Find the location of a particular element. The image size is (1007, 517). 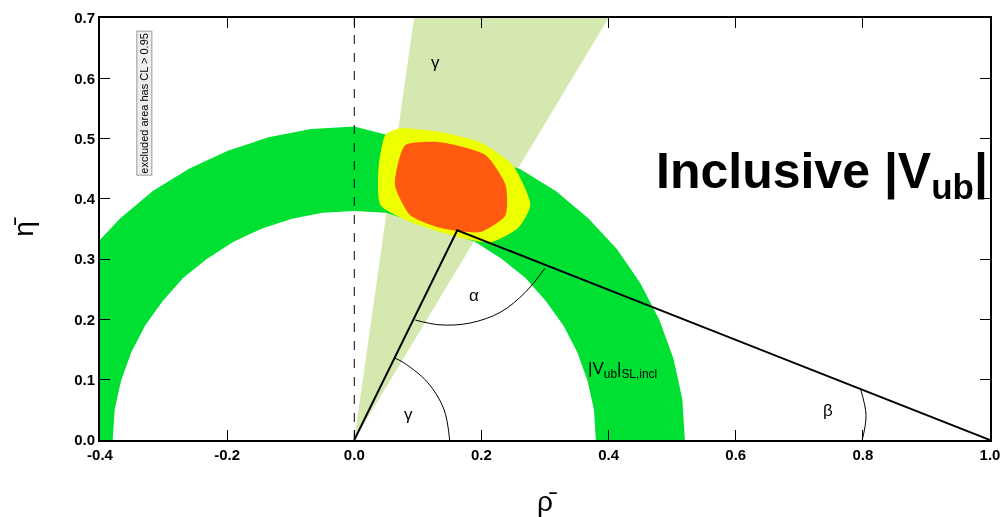

y-tick-label: 0.6 is located at coordinates (84, 78).